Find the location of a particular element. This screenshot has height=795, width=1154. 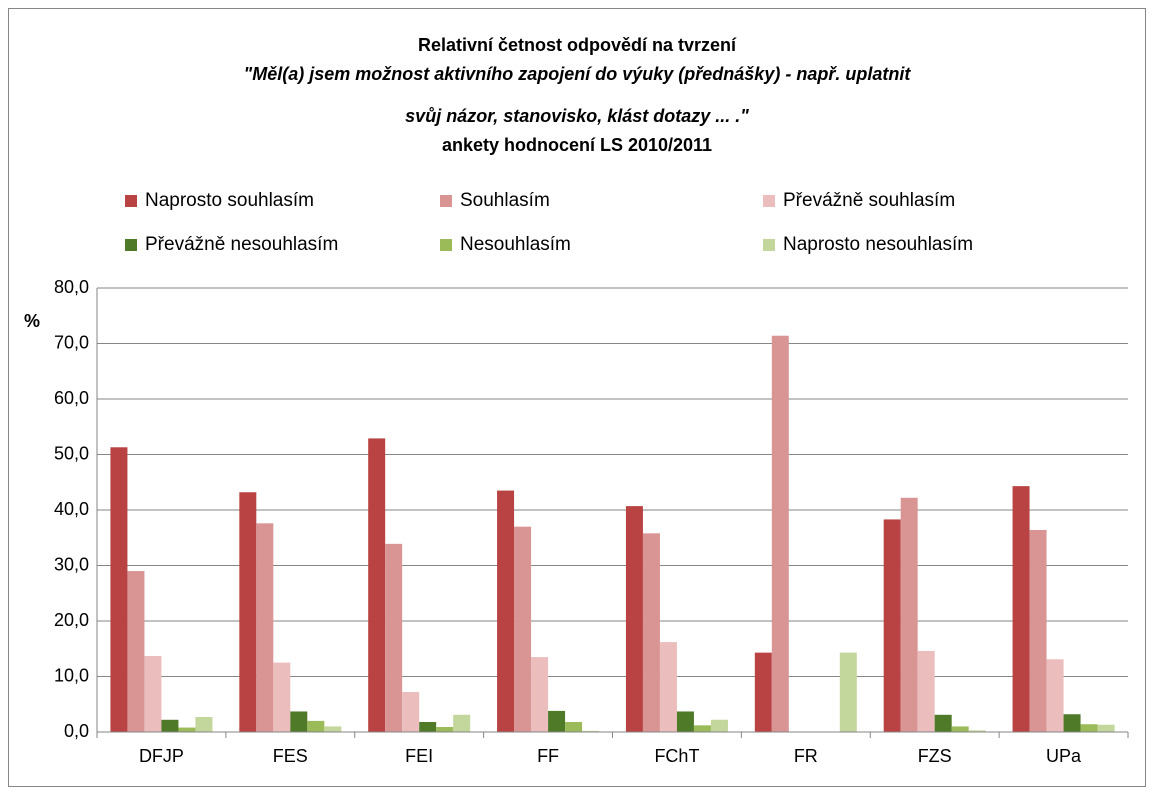

y-axis-label: % is located at coordinates (32, 321).